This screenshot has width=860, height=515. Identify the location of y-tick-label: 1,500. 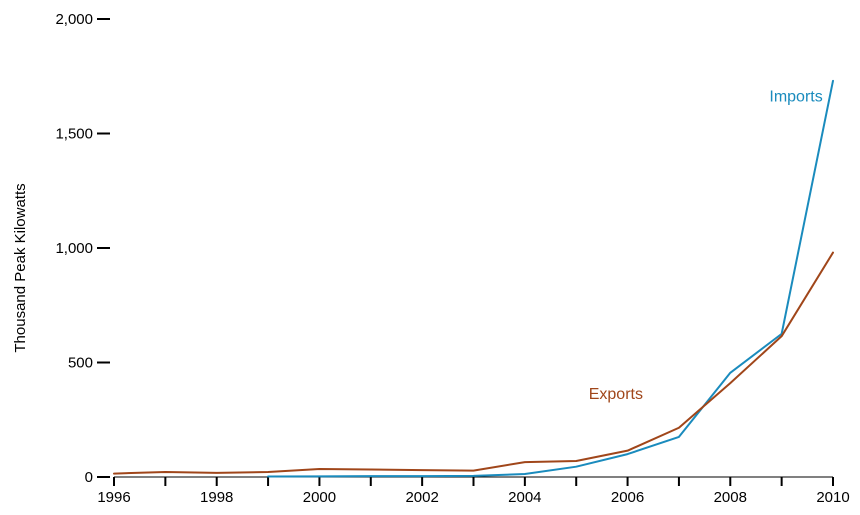
(74, 134).